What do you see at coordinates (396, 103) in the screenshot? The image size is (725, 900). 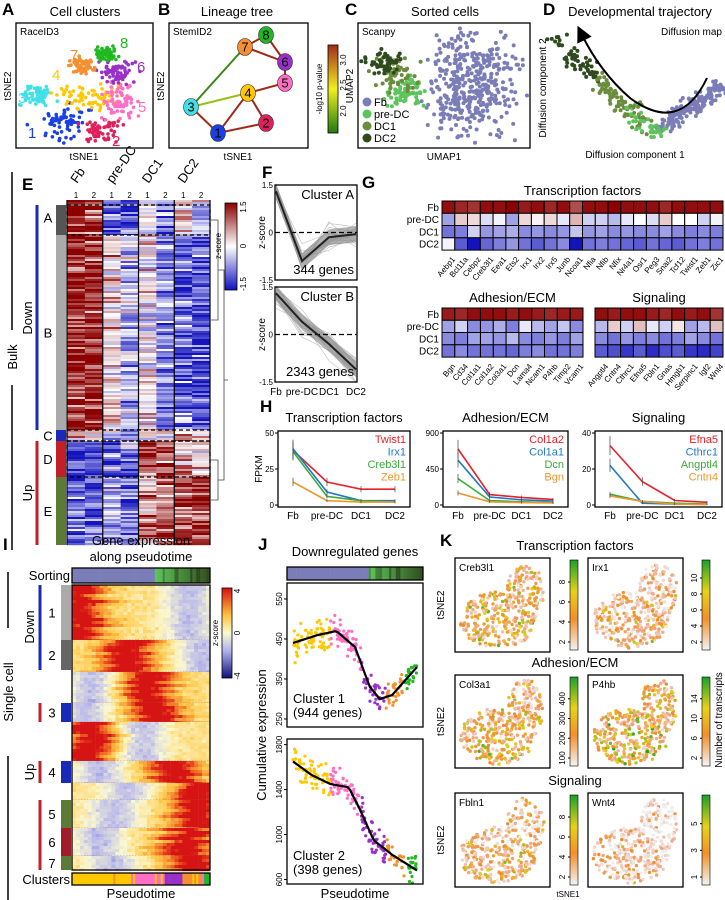 I see `cell-point-pre-dc` at bounding box center [396, 103].